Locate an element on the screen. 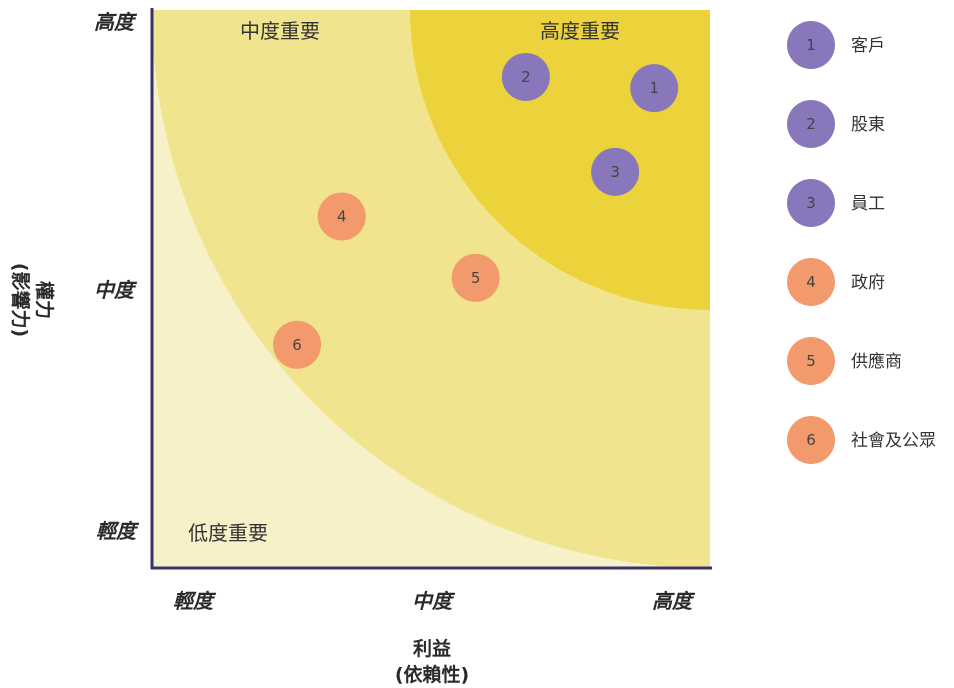  stakeholder-marker-6: 6 is located at coordinates (297, 344).